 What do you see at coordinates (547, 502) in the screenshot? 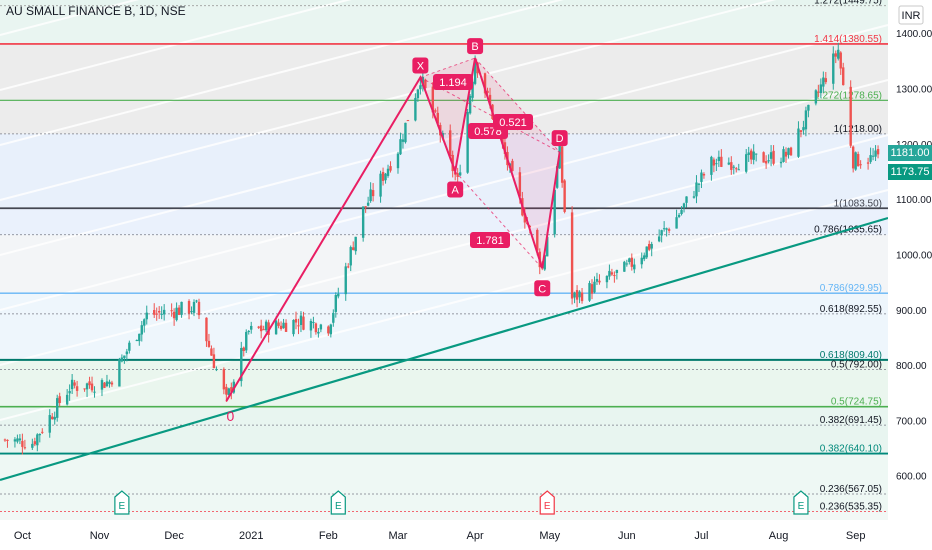
I see `earnings-marker` at bounding box center [547, 502].